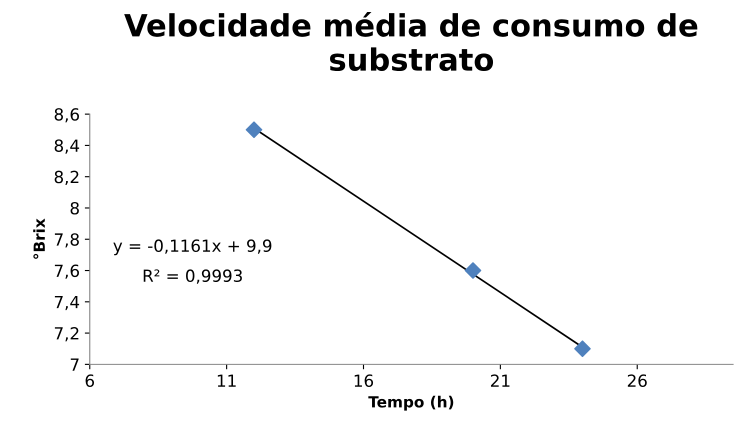 This screenshot has height=439, width=748. Describe the element at coordinates (66, 334) in the screenshot. I see `y-tick-label: 7,2` at that location.